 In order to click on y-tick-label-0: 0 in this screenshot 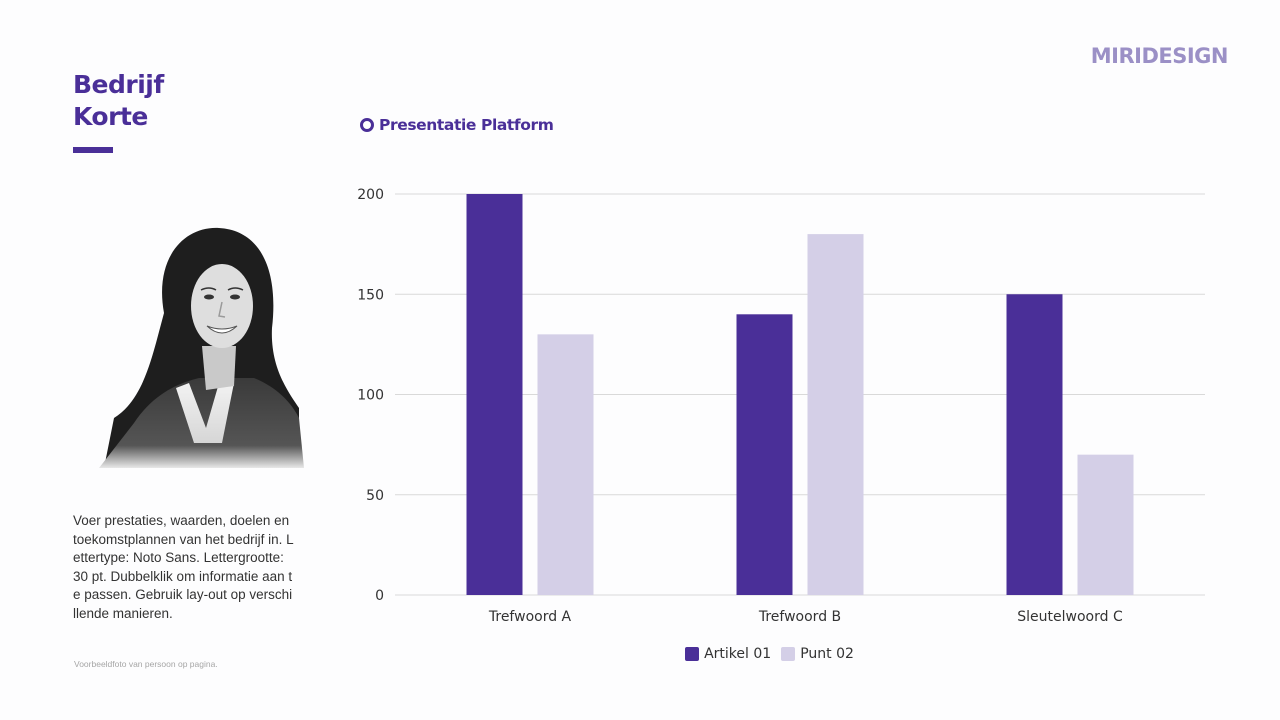, I will do `click(379, 596)`.